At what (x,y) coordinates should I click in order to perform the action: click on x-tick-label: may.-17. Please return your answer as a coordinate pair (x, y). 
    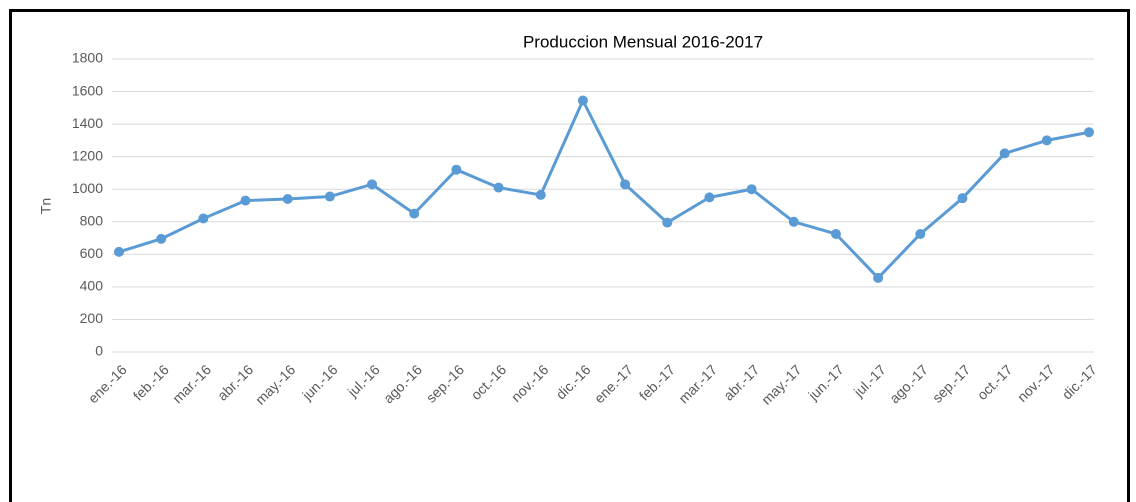
    Looking at the image, I should click on (781, 384).